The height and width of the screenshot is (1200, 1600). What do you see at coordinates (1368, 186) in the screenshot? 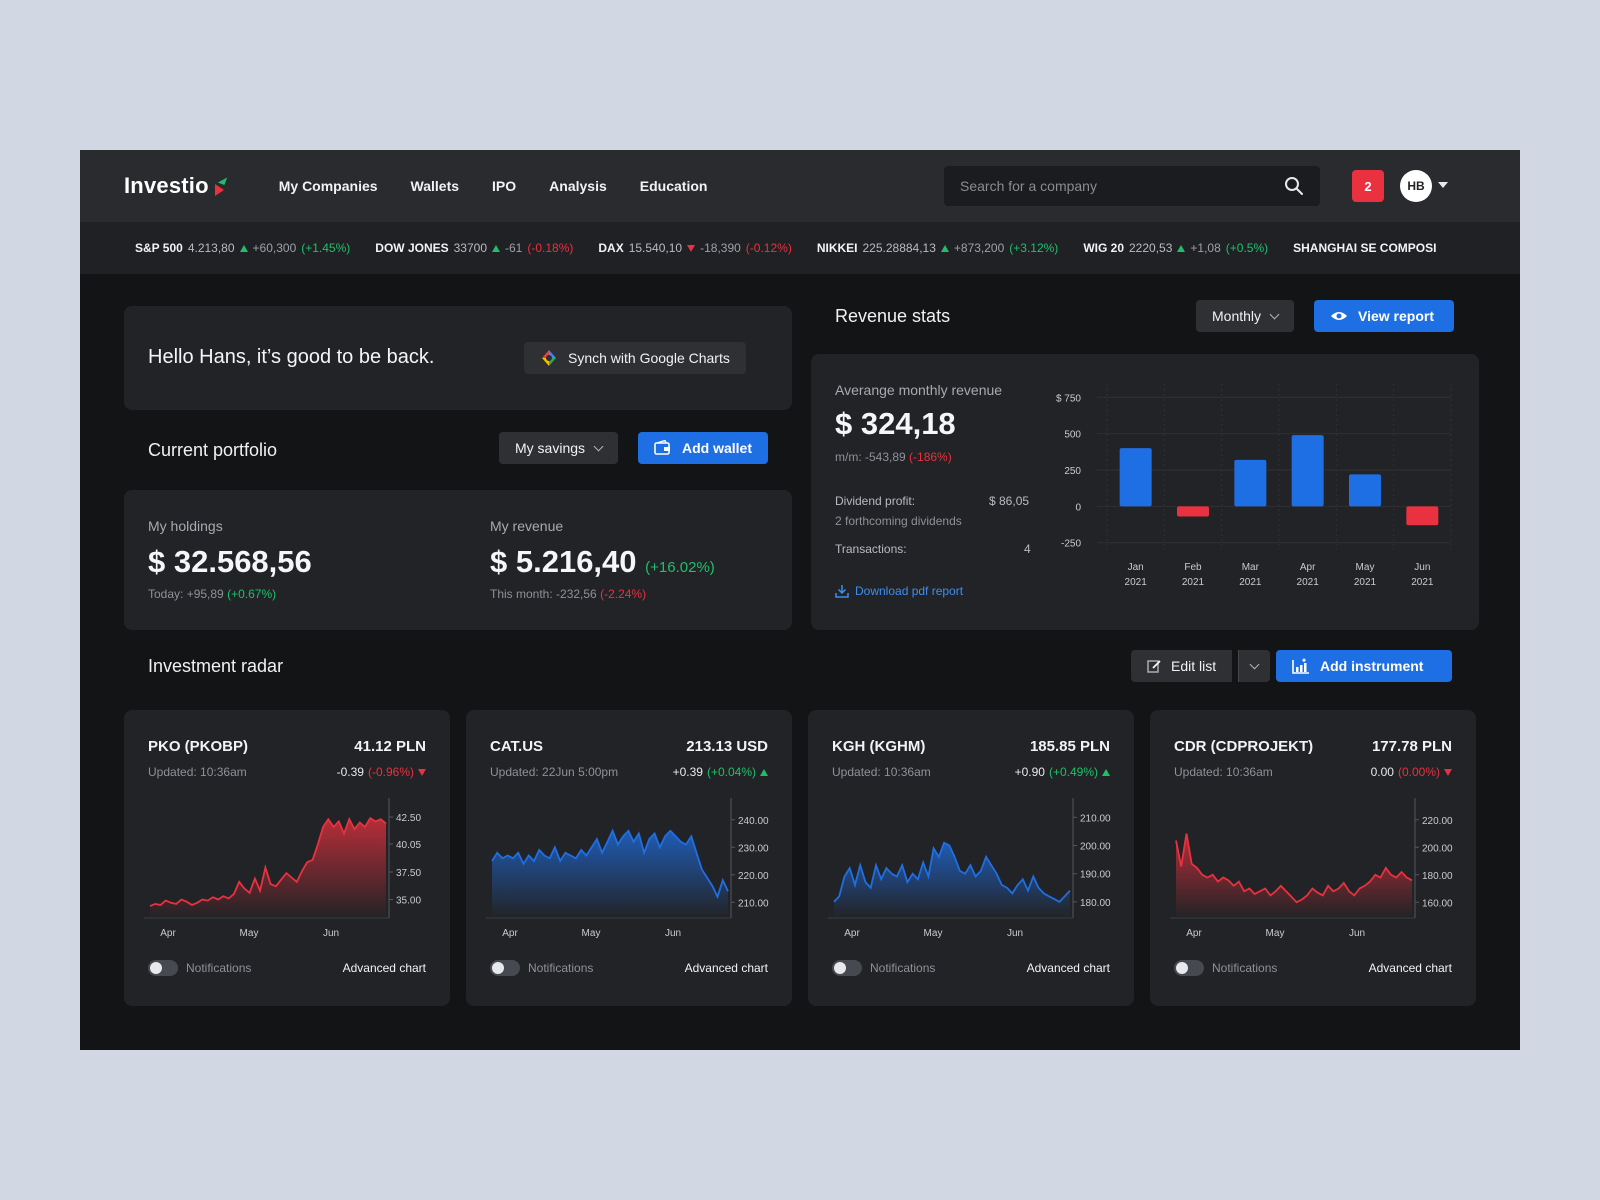
I see `notifications-badge: 2` at bounding box center [1368, 186].